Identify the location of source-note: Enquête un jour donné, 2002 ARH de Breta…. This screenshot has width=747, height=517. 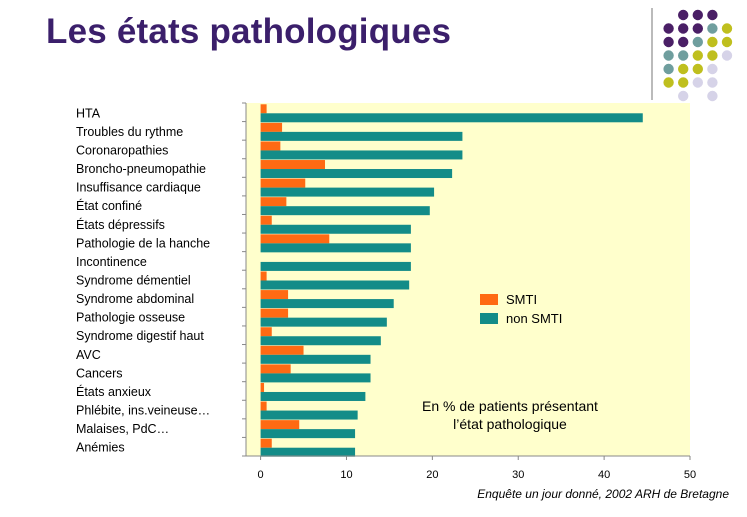
(603, 494).